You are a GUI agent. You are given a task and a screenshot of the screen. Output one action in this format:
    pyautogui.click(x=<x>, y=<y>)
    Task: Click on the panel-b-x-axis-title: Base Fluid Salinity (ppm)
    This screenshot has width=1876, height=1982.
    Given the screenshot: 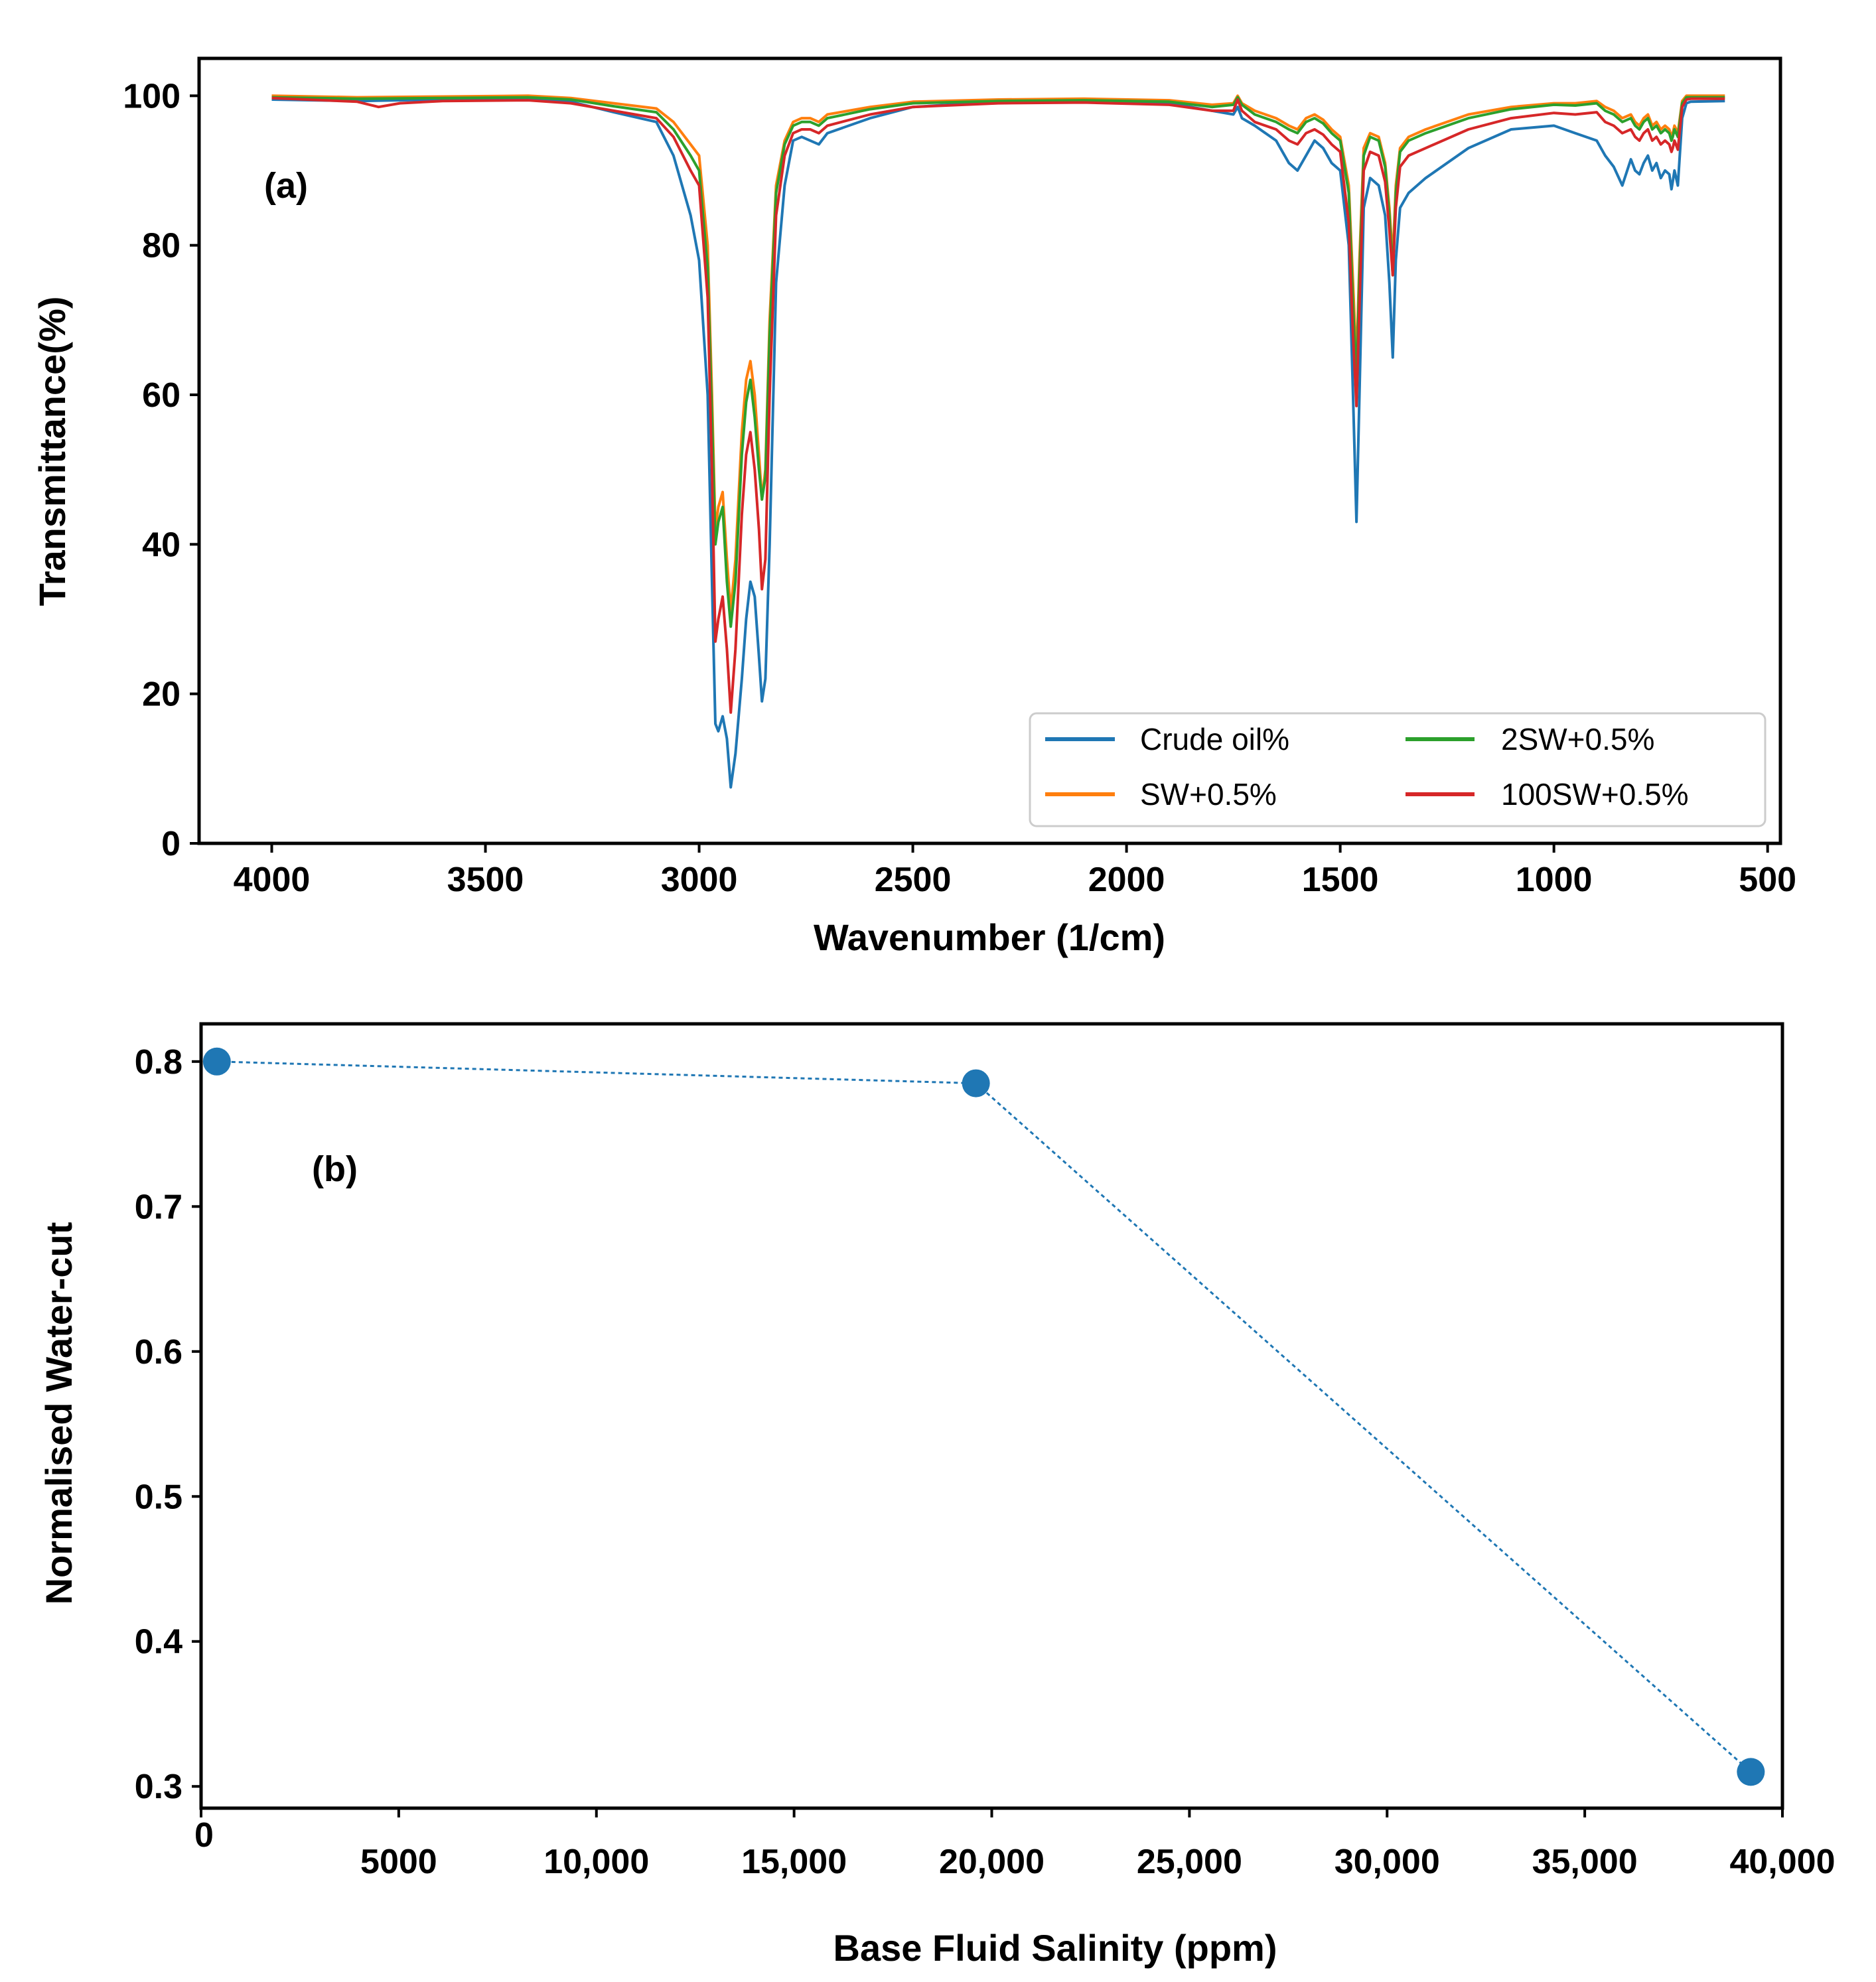 What is the action you would take?
    pyautogui.click(x=1055, y=1948)
    